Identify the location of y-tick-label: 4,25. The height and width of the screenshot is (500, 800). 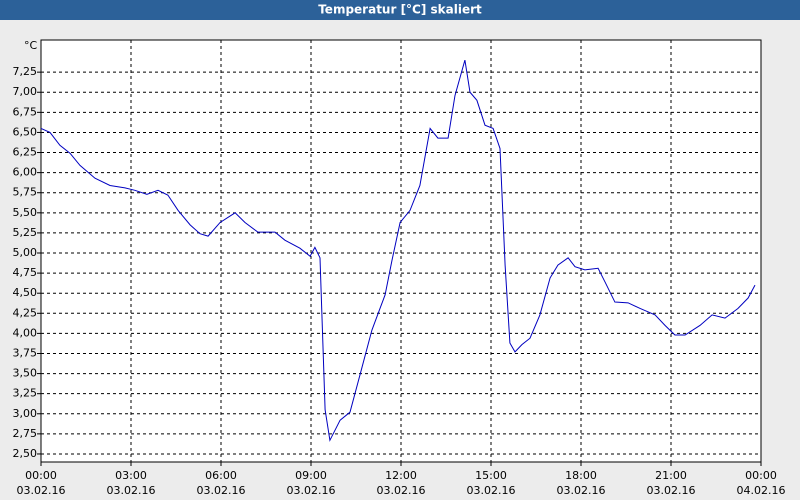
(25, 312).